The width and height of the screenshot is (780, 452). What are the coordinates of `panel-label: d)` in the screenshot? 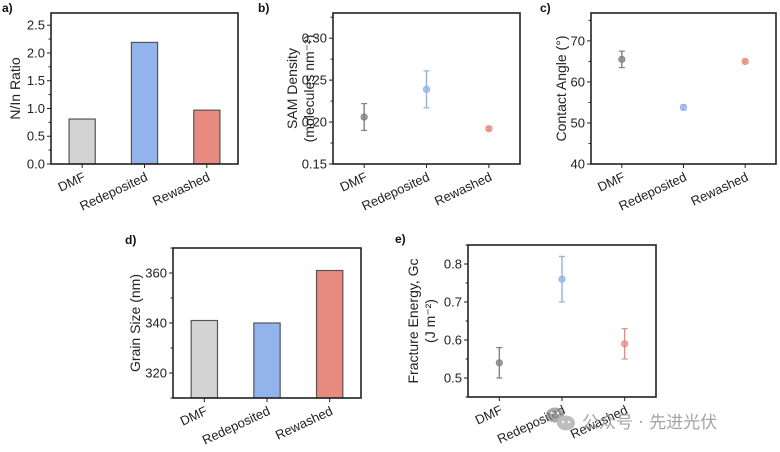 It's located at (130, 240).